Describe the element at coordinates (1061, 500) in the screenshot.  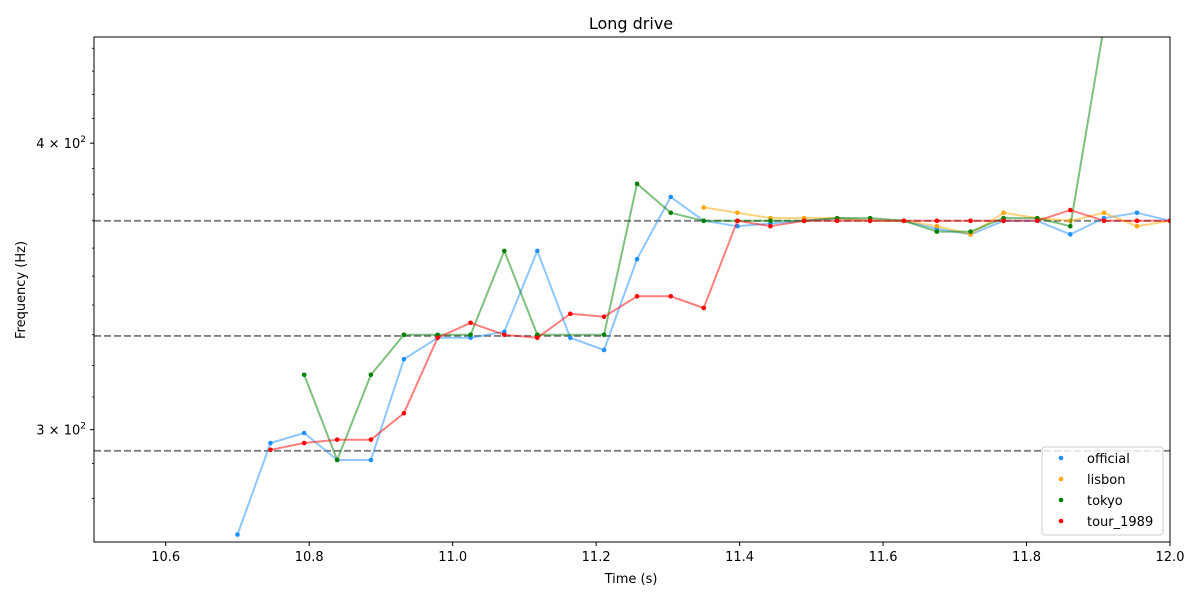
I see `legend-marker-tokyo` at that location.